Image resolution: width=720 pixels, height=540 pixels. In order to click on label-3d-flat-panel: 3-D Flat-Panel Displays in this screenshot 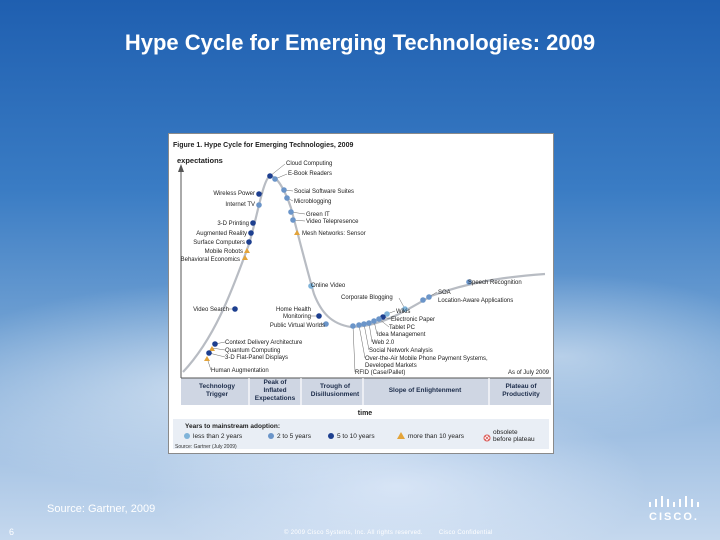, I will do `click(256, 358)`.